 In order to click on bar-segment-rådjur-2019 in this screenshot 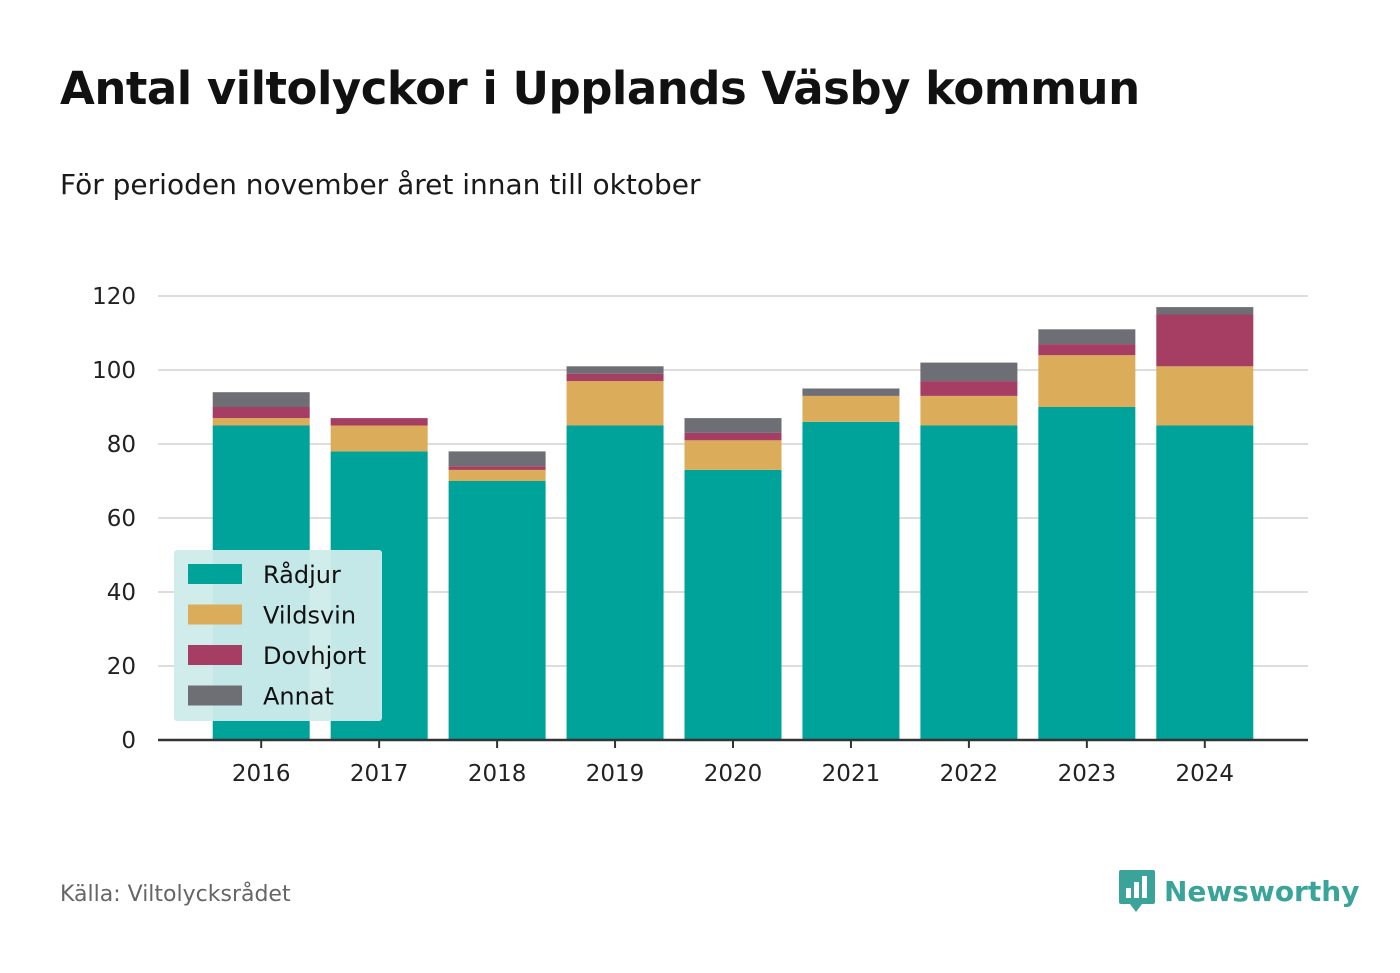, I will do `click(615, 582)`.